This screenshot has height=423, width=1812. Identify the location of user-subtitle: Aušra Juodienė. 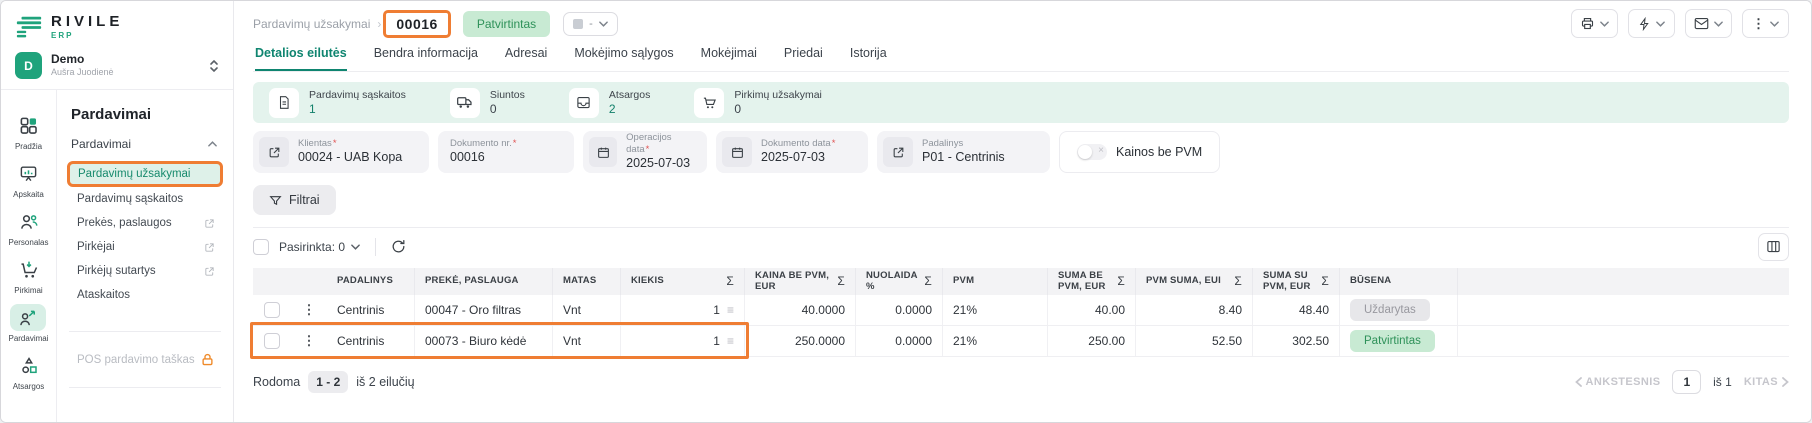
(82, 72).